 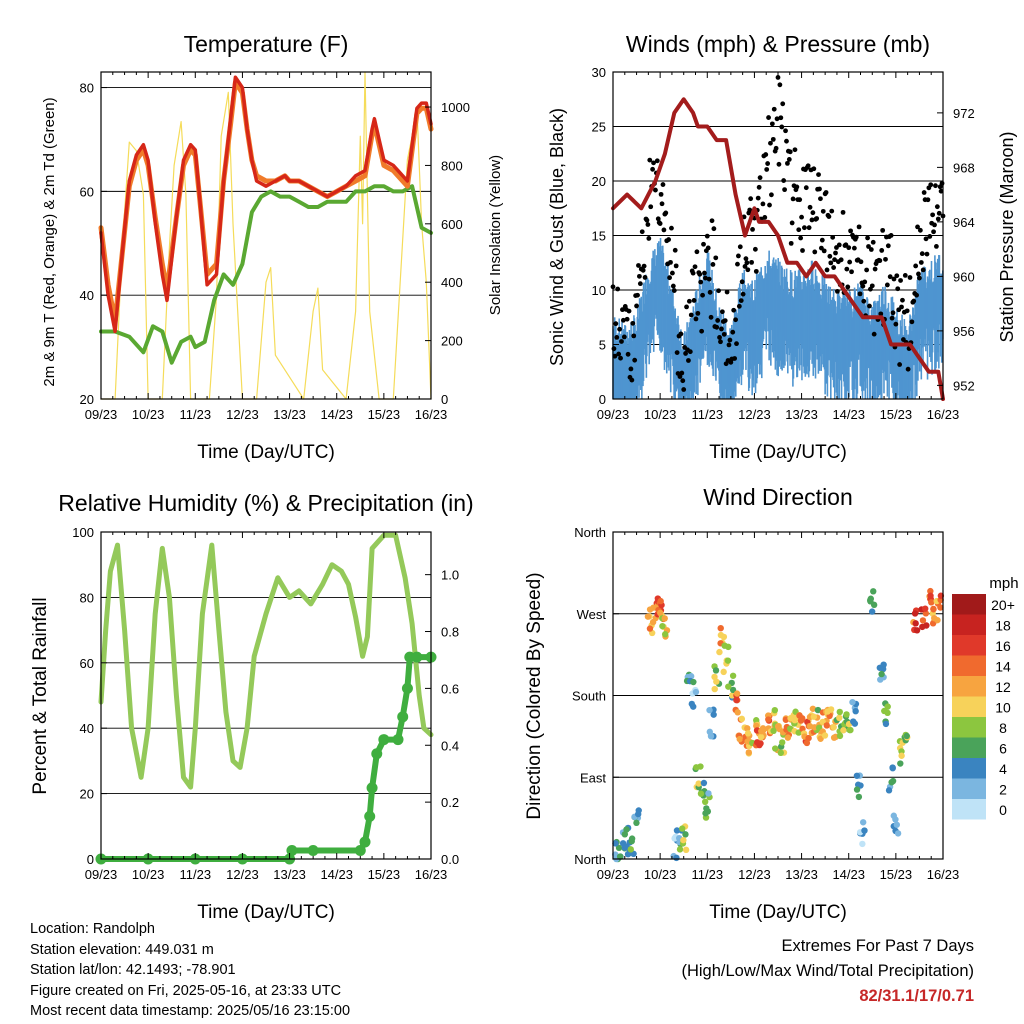 What do you see at coordinates (455, 107) in the screenshot?
I see `temp-ytick-right-label: 1000` at bounding box center [455, 107].